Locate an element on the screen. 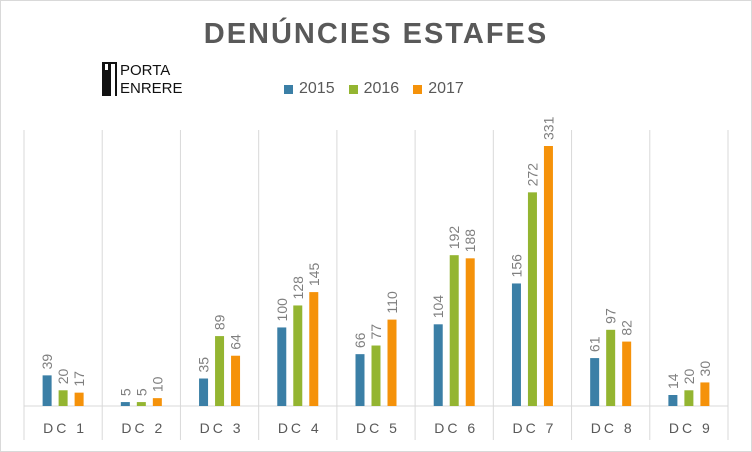 The height and width of the screenshot is (452, 752). legend-item-2015: 2015 is located at coordinates (309, 89).